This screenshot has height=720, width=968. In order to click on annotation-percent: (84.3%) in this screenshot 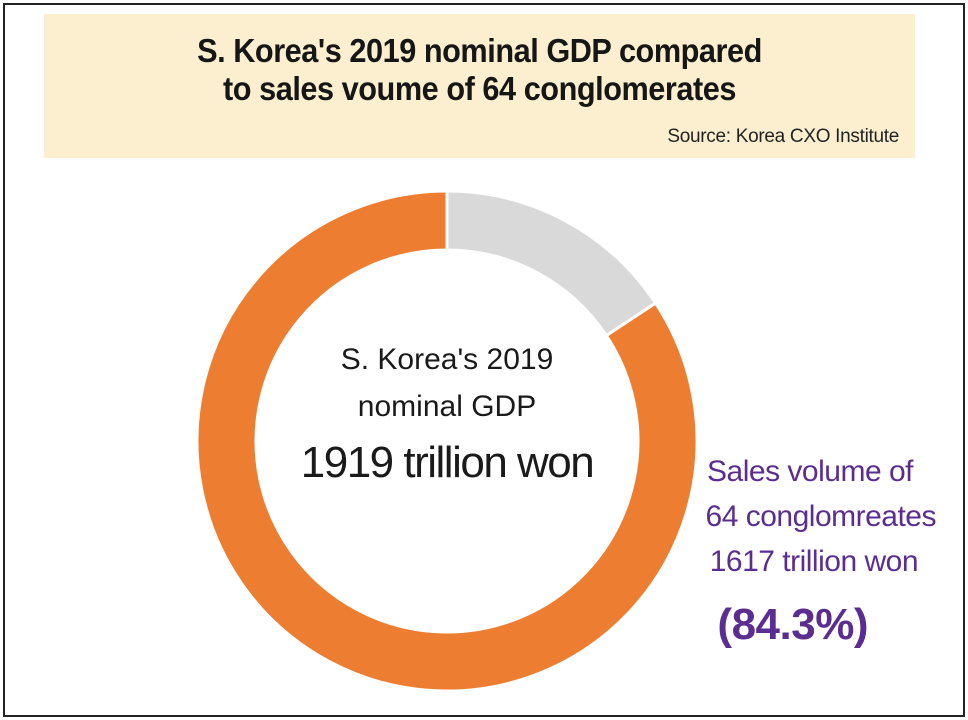, I will do `click(792, 624)`.